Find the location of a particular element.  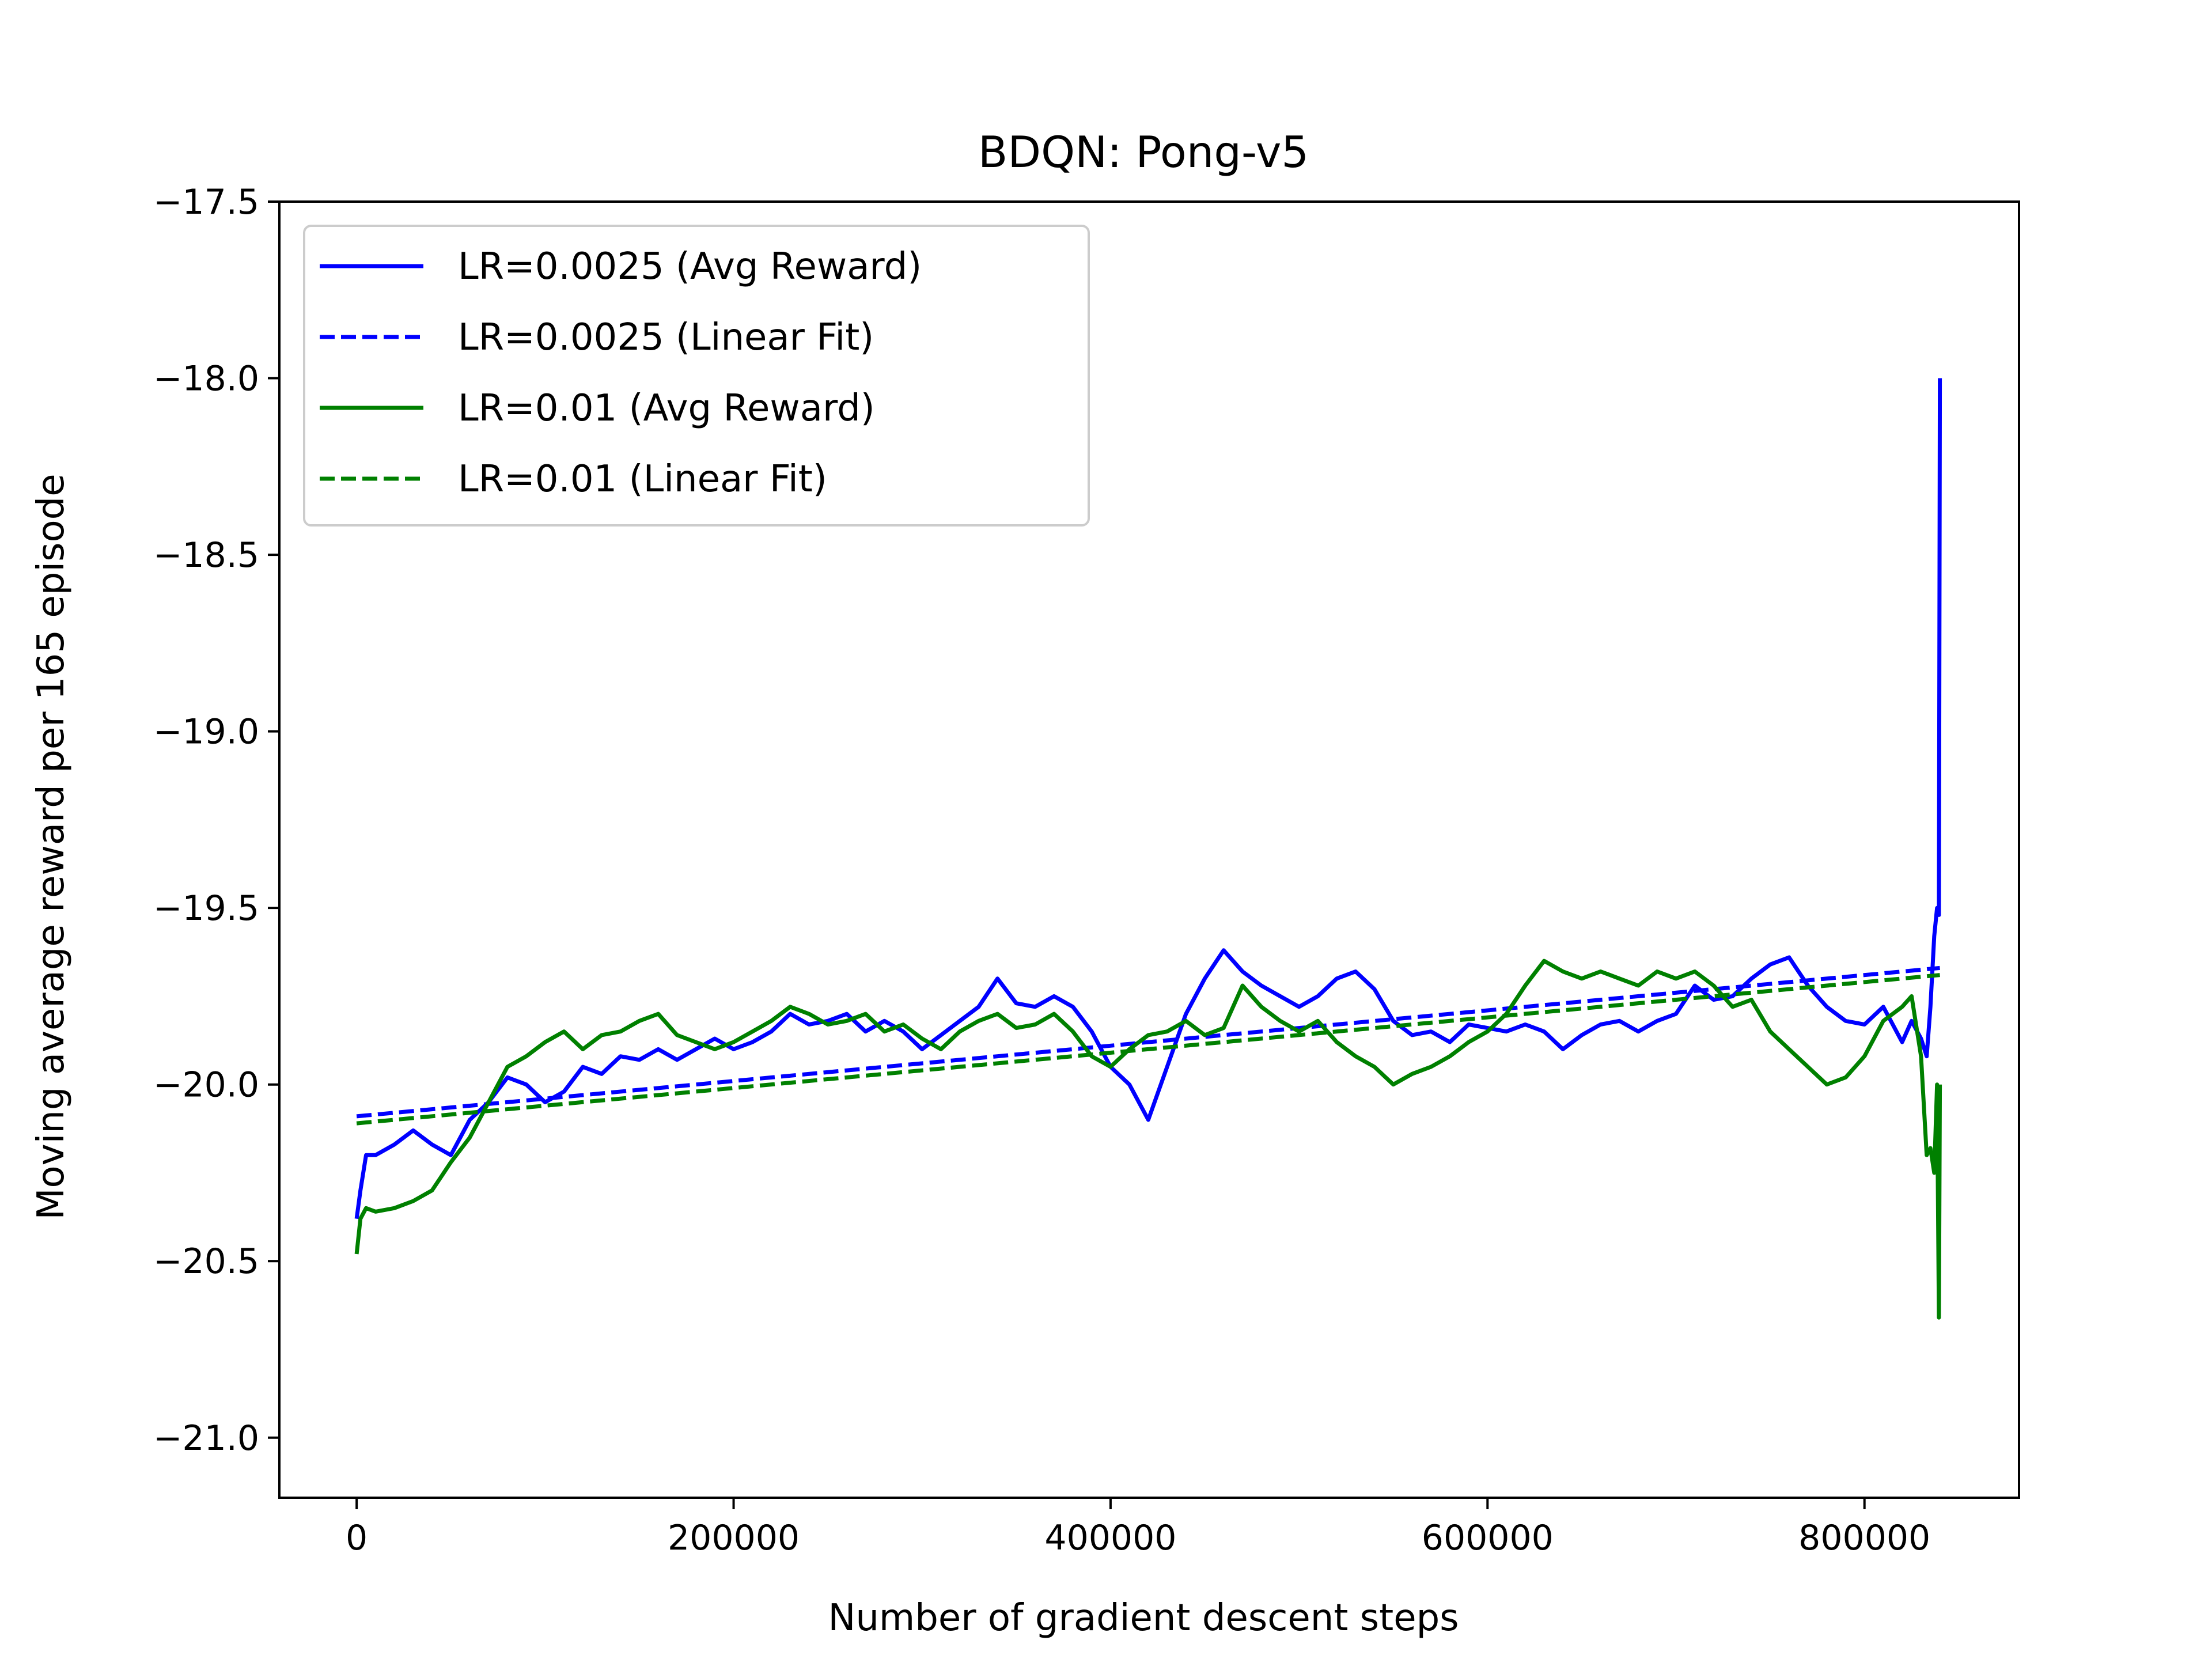

legend-label-3: LR=0.01 (Avg Reward) is located at coordinates (666, 408).